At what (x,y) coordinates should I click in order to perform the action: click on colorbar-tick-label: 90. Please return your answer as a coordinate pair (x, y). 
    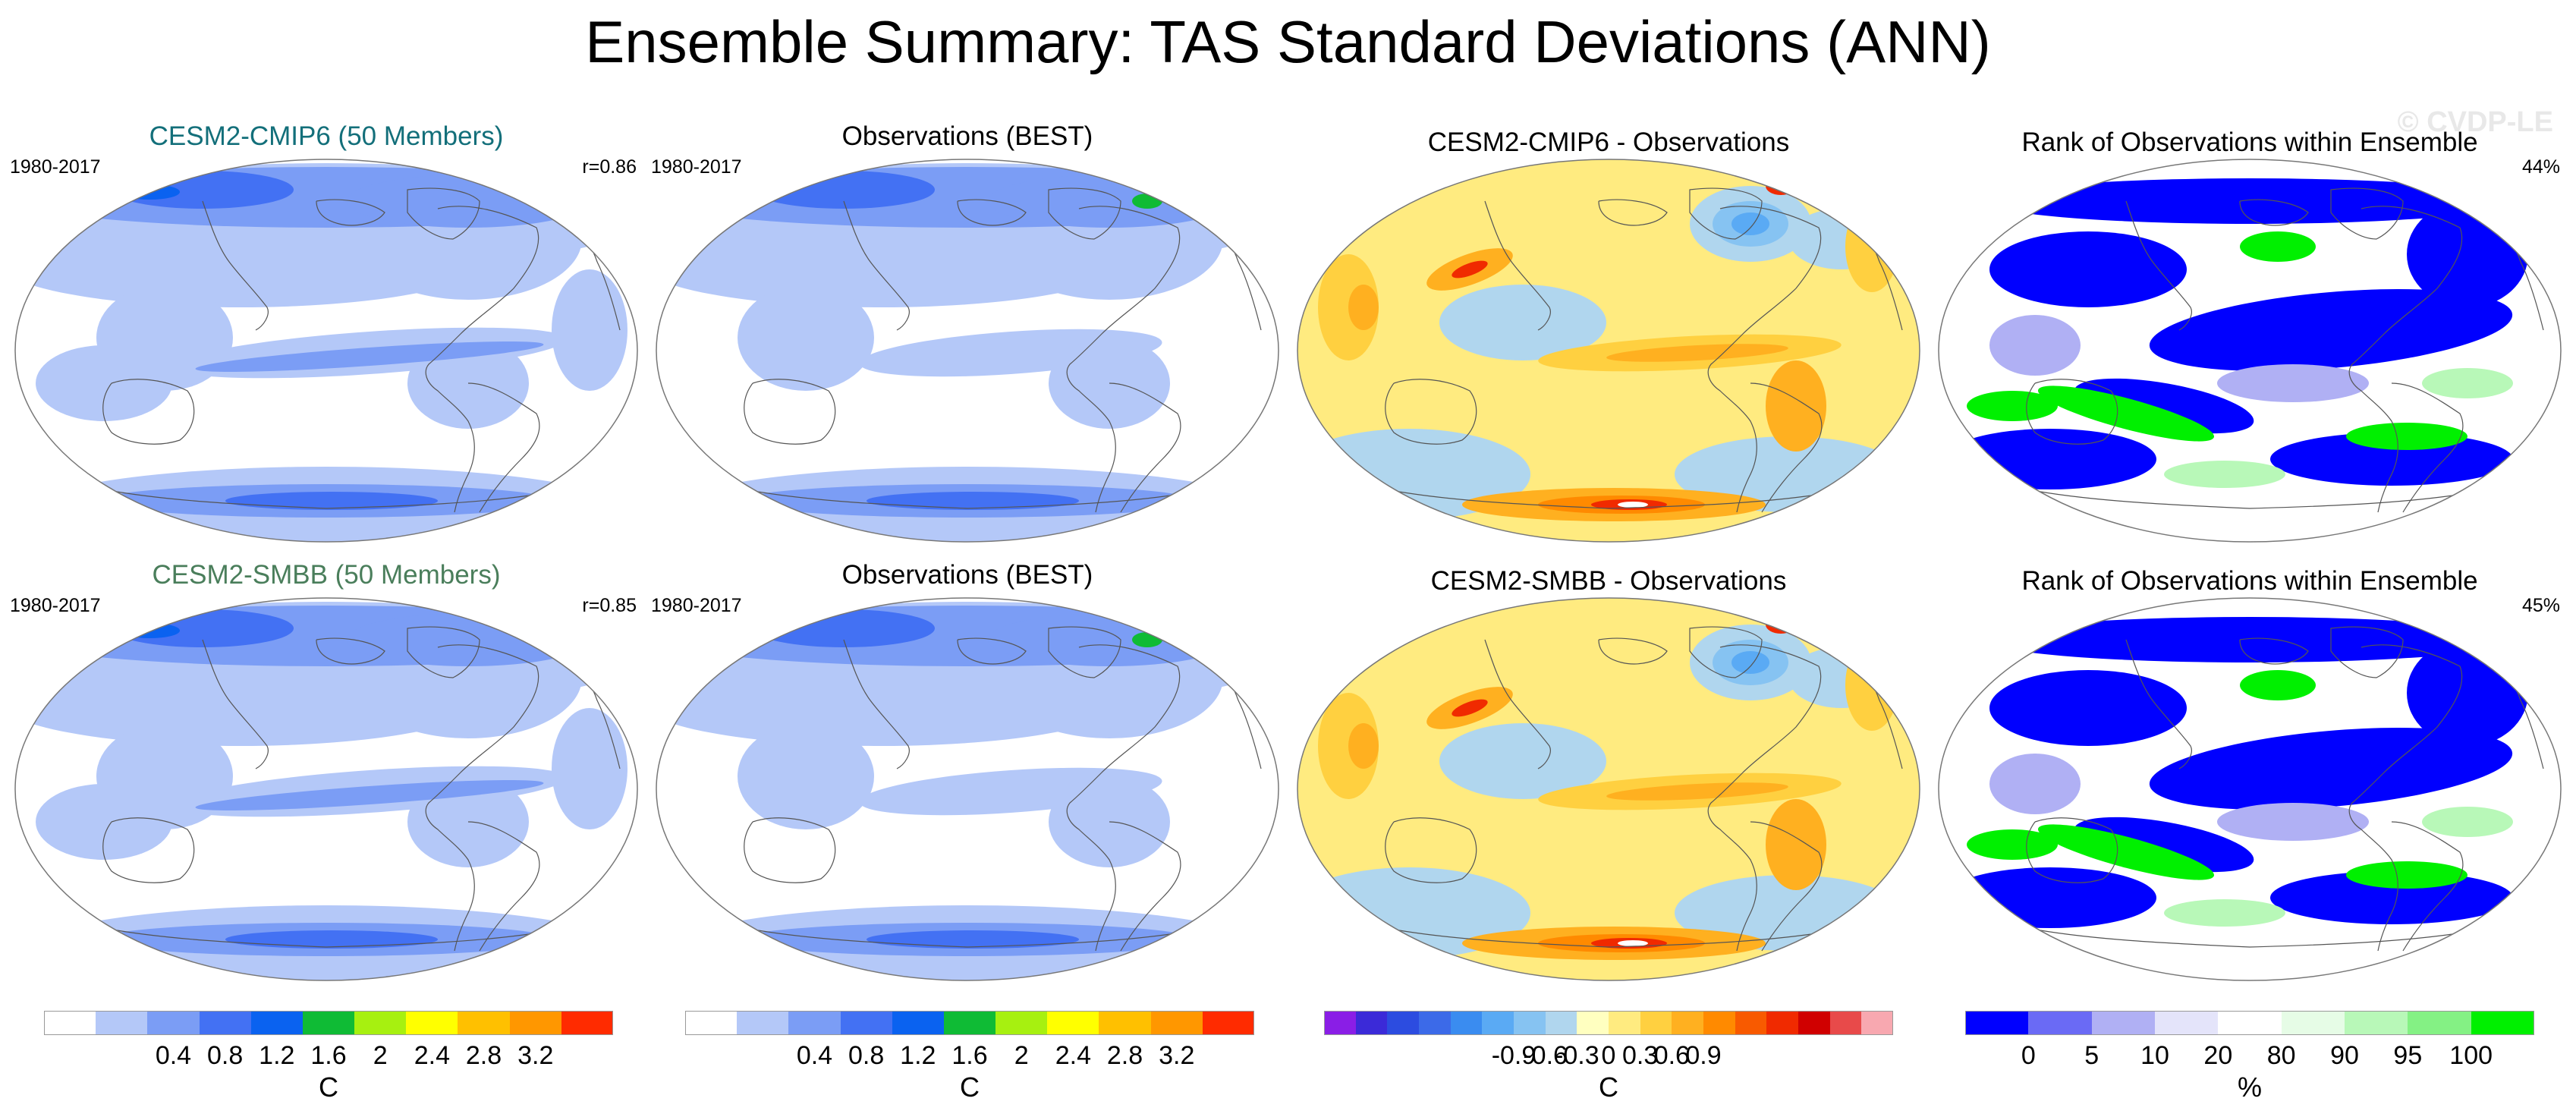
    Looking at the image, I should click on (2344, 1055).